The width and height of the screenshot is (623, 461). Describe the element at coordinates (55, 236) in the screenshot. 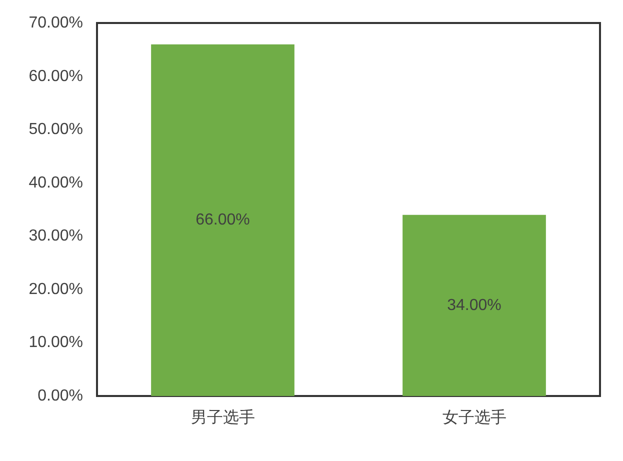

I see `y-tick-label: 30.00%` at that location.